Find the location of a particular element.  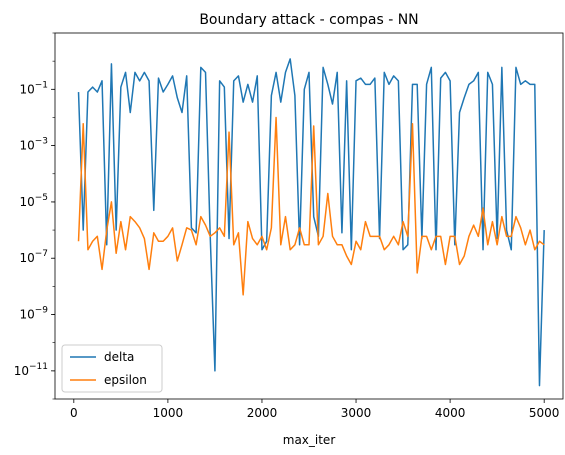

x-tick-label: 5000 is located at coordinates (544, 413).